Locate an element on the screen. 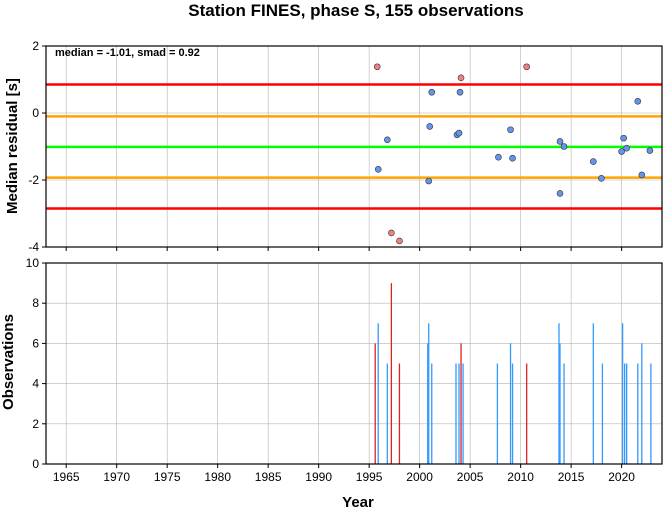 This screenshot has height=511, width=669. x-axis-title: Year is located at coordinates (358, 502).